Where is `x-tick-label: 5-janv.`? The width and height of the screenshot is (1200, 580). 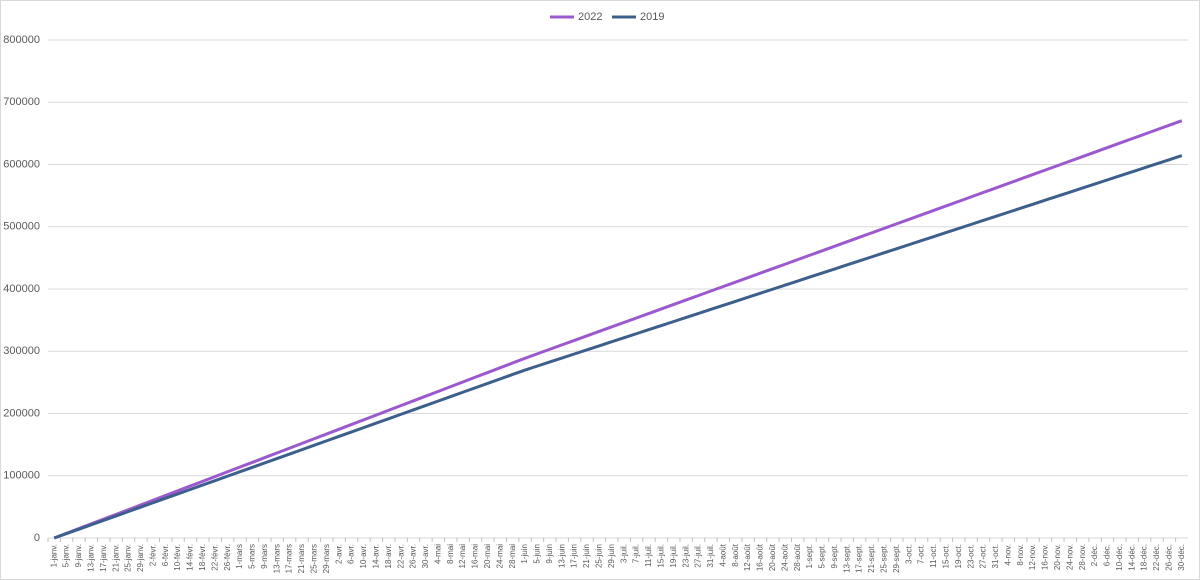
x-tick-label: 5-janv. is located at coordinates (66, 555).